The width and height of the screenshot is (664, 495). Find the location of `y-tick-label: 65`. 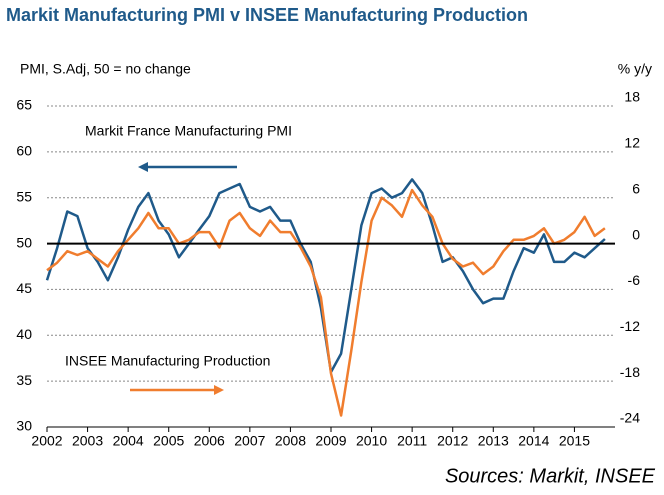

y-tick-label: 65 is located at coordinates (24, 105).